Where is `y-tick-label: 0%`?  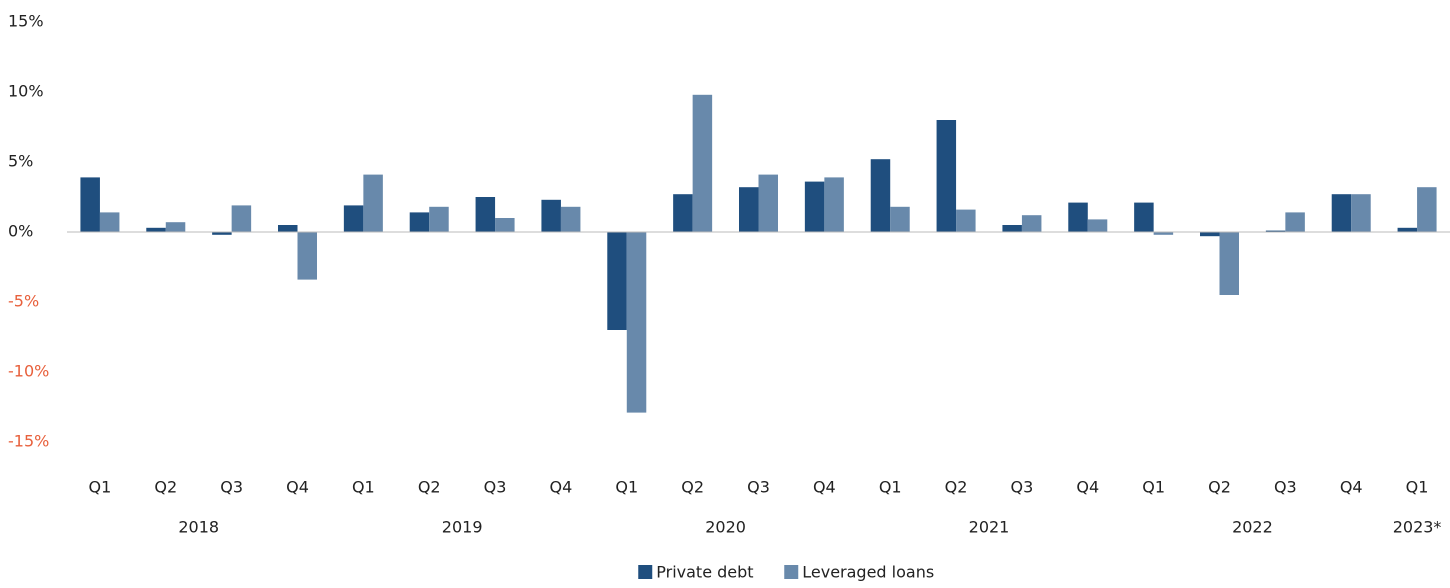
y-tick-label: 0% is located at coordinates (20, 231).